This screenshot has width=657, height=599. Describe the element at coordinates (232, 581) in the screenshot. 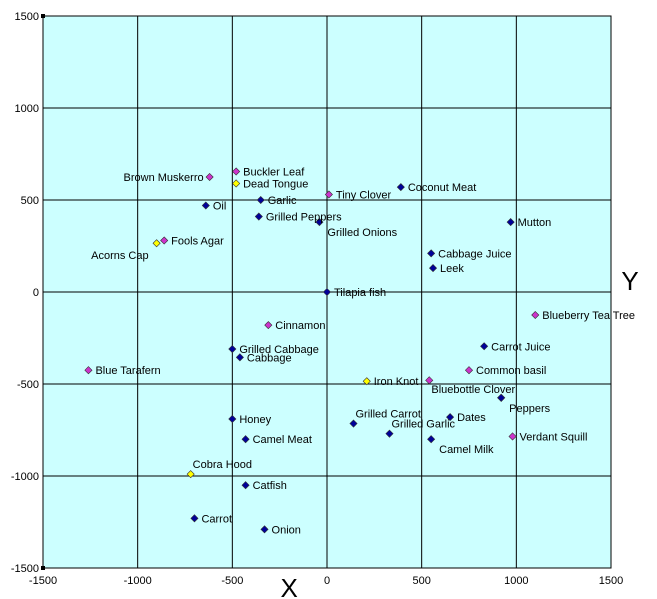

I see `x-tick-label: -500` at that location.